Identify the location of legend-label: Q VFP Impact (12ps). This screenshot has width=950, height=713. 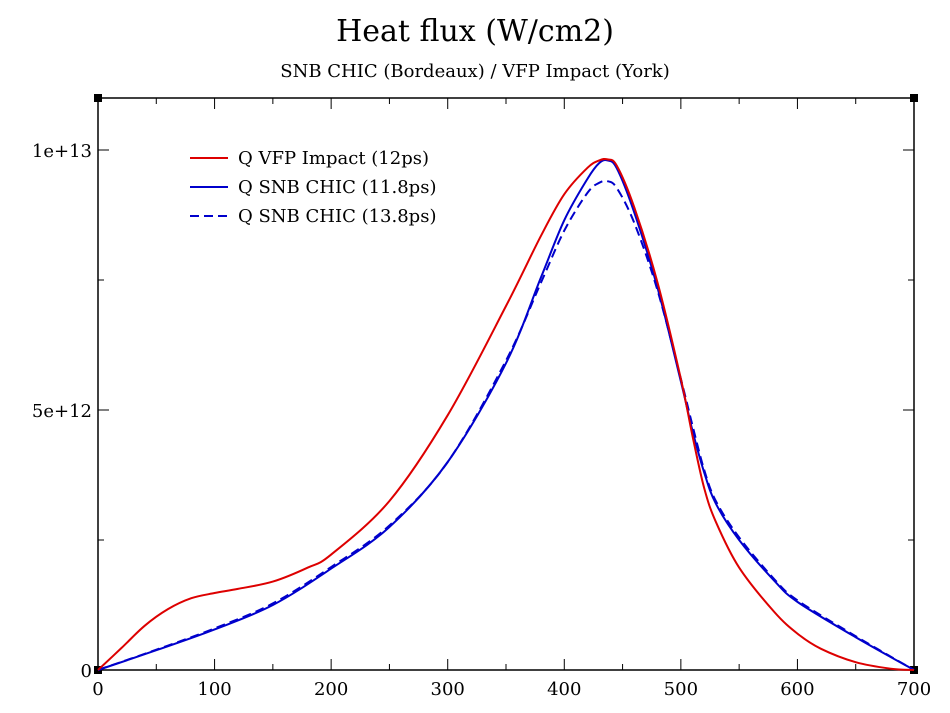
(333, 158).